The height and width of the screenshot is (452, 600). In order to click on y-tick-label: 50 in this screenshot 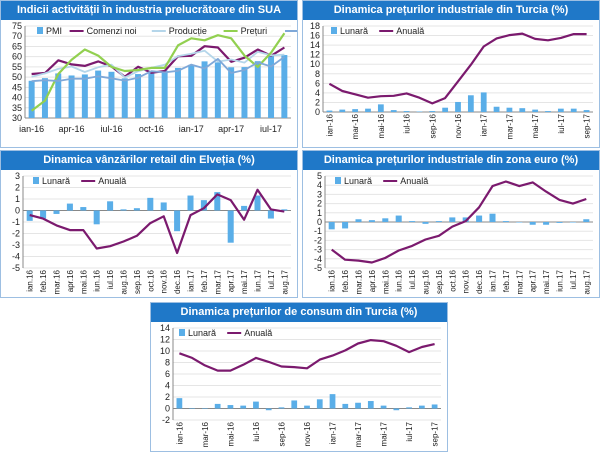, I will do `click(17, 77)`.